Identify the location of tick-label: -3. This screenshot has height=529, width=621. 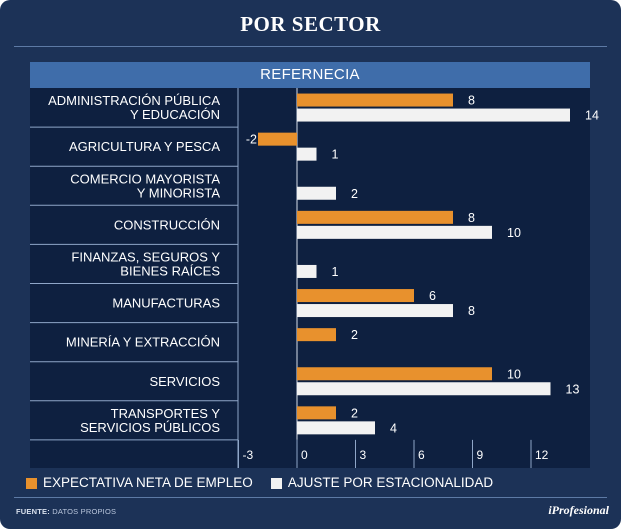
(248, 455).